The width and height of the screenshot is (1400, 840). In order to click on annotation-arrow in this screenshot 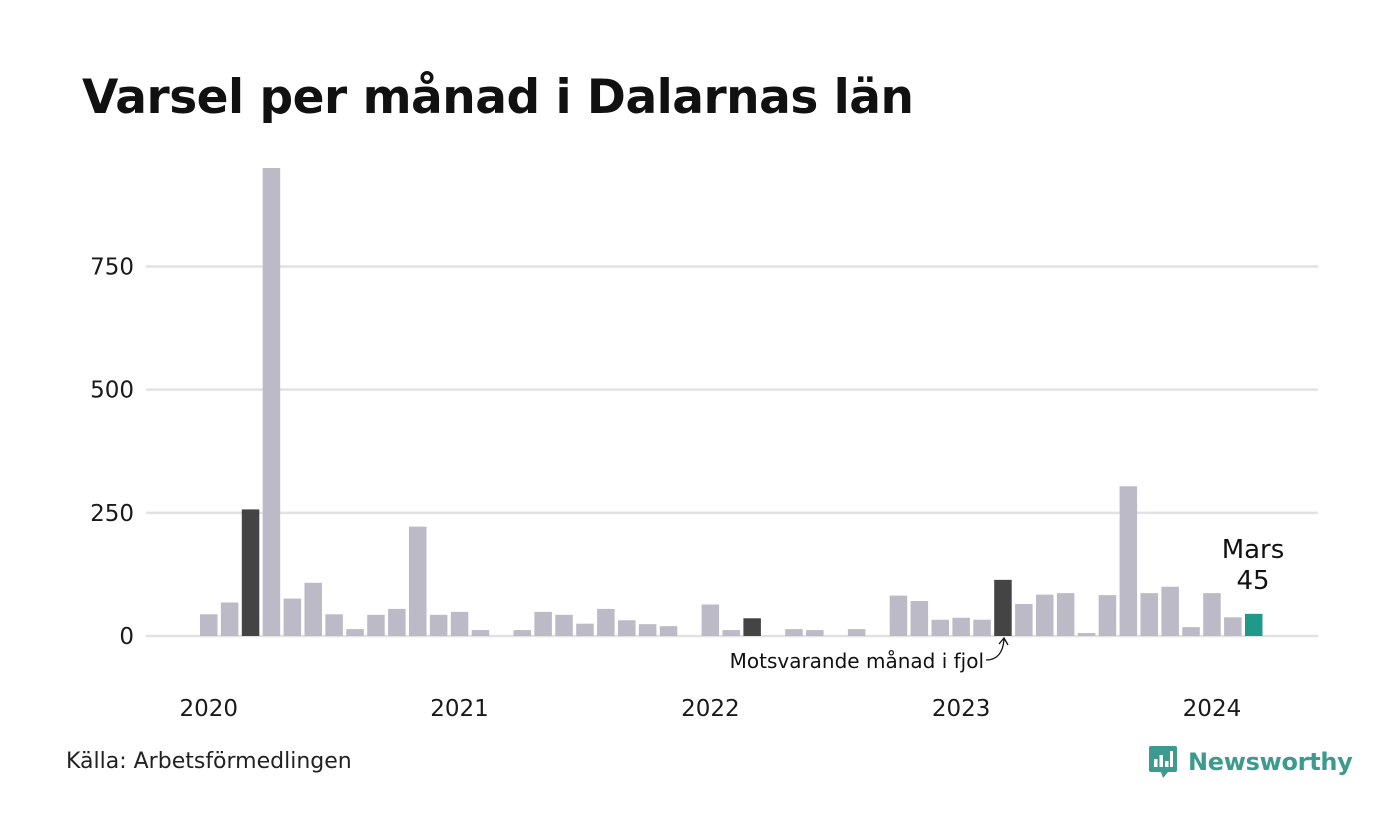, I will do `click(995, 649)`.